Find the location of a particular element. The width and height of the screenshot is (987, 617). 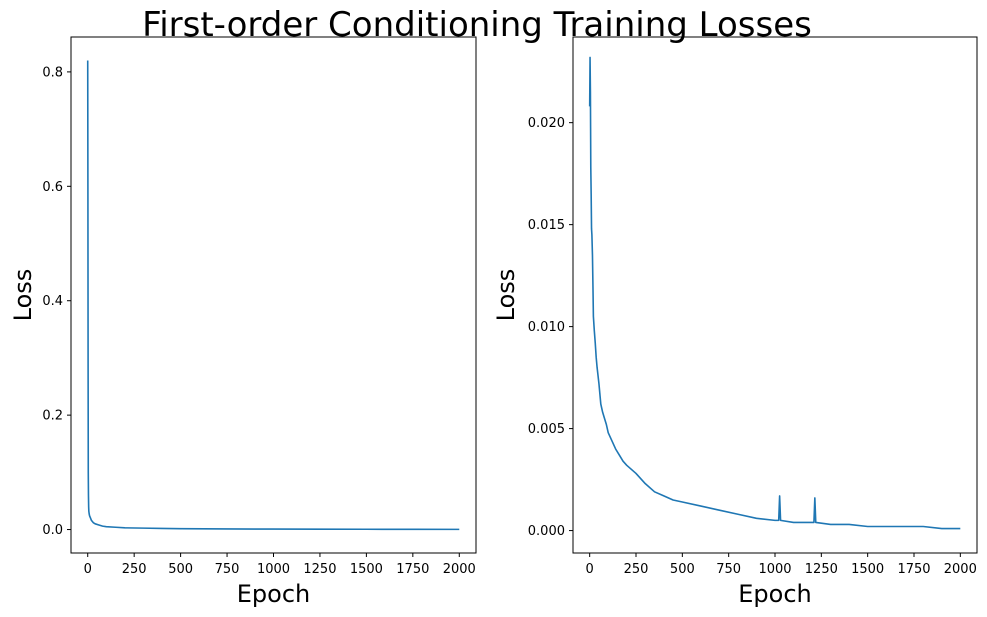

y-tick-label: 0.2 is located at coordinates (52, 416).